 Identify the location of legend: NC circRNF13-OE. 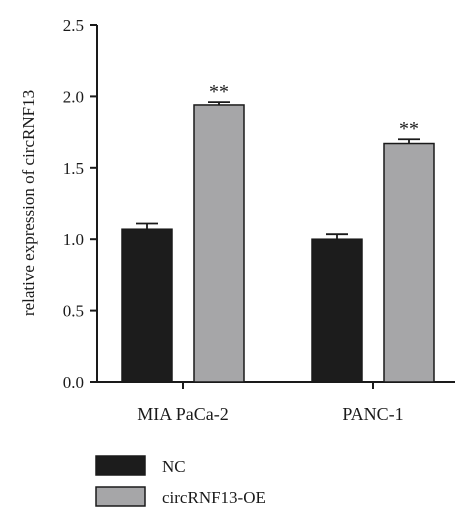
(180, 481).